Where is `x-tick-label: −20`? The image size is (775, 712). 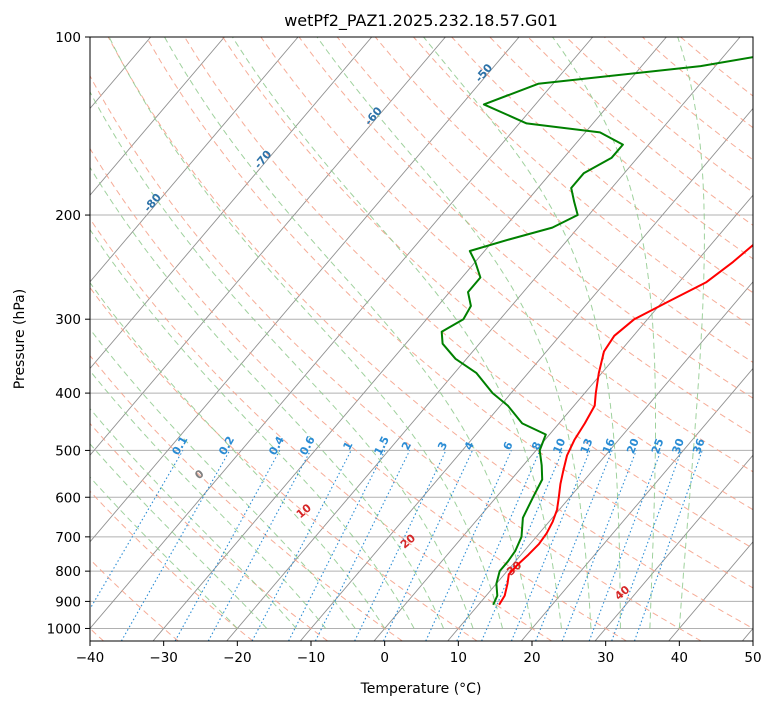 x-tick-label: −20 is located at coordinates (237, 658).